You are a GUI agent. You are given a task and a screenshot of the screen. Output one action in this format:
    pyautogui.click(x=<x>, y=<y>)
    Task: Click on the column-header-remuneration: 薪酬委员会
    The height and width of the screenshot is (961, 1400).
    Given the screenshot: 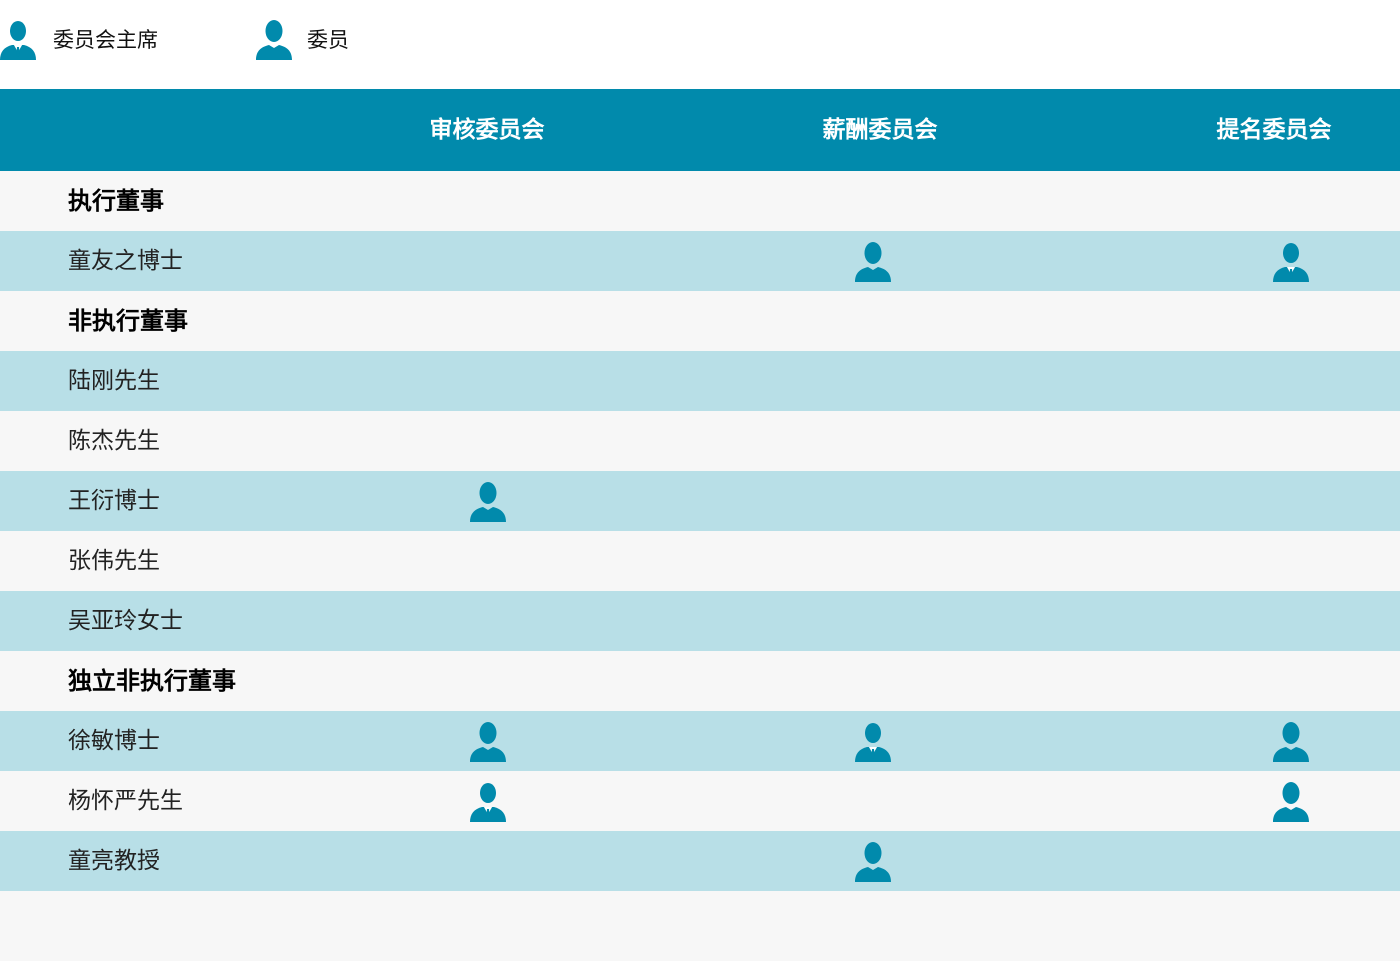 What is the action you would take?
    pyautogui.click(x=880, y=130)
    